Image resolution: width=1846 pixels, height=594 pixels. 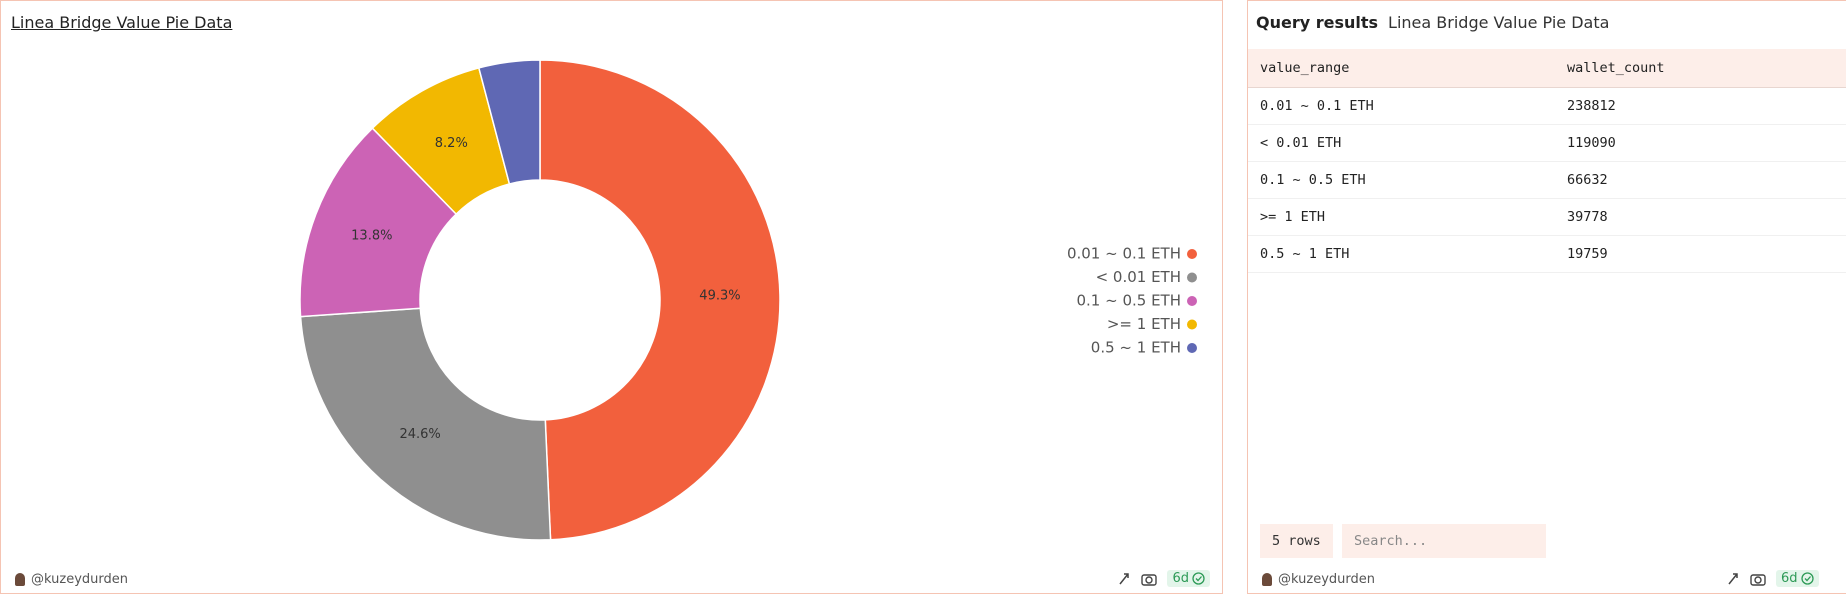 I want to click on header-row: value_range wallet_count, so click(x=1547, y=68).